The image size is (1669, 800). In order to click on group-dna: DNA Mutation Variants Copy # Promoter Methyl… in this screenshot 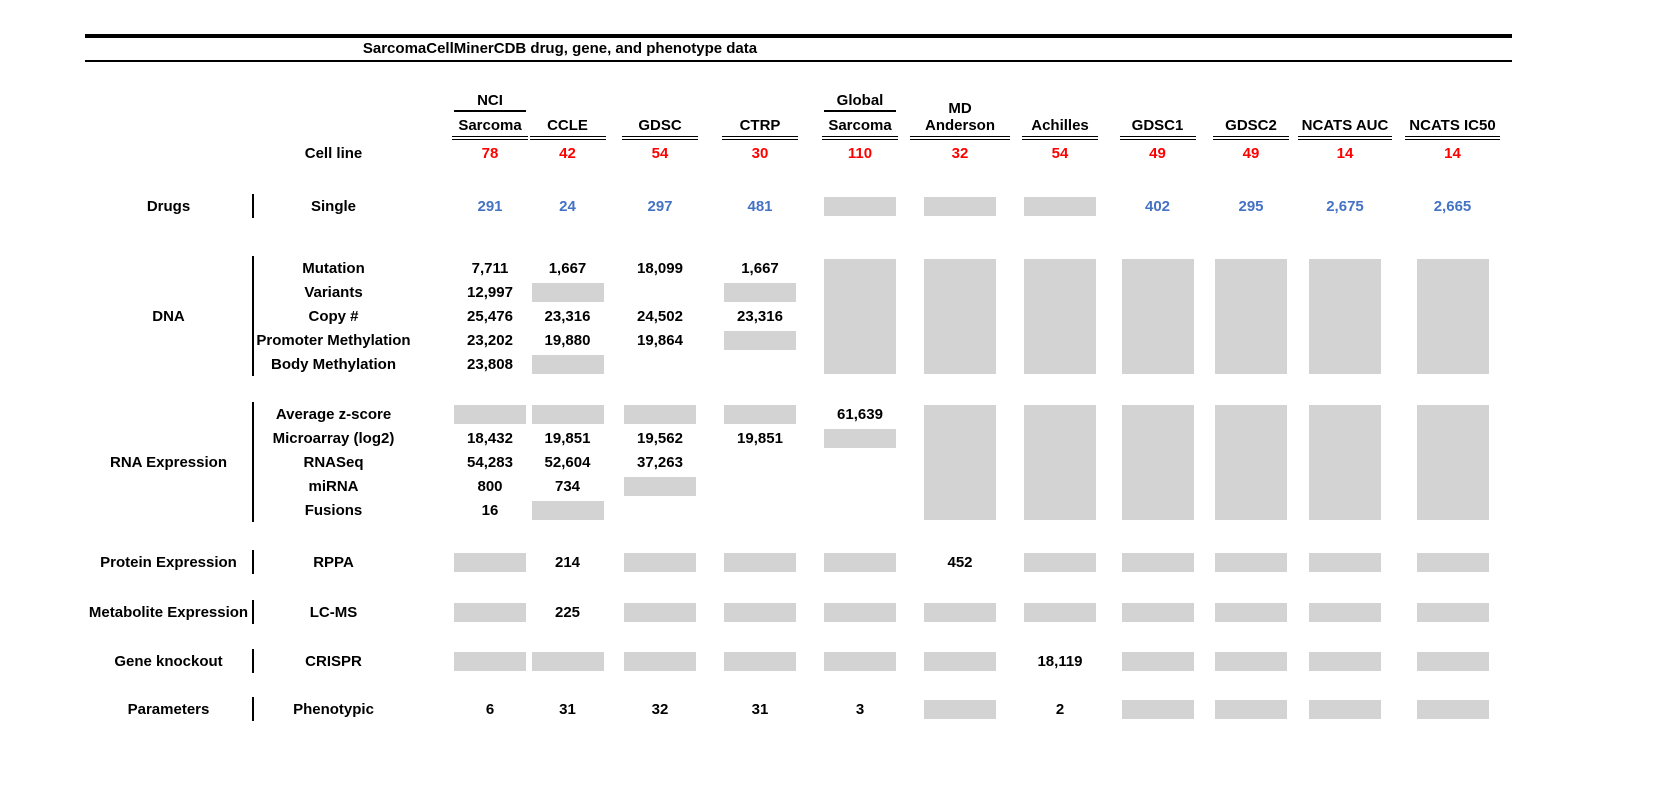, I will do `click(798, 316)`.